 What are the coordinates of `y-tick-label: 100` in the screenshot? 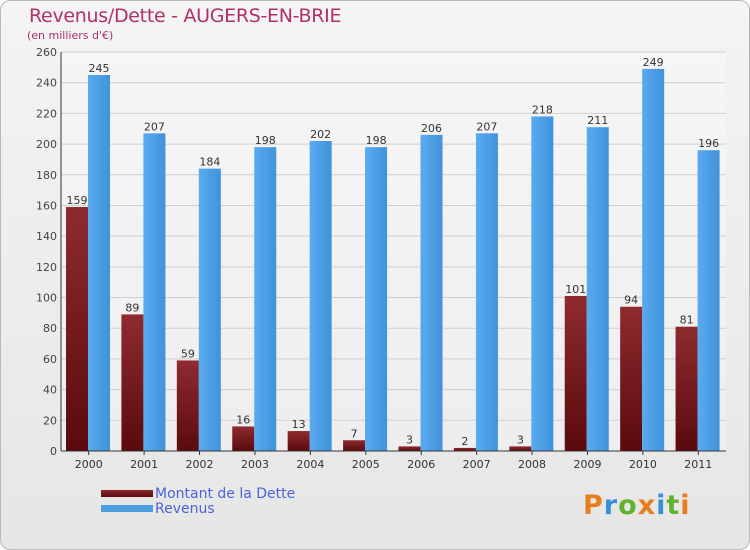 It's located at (46, 298).